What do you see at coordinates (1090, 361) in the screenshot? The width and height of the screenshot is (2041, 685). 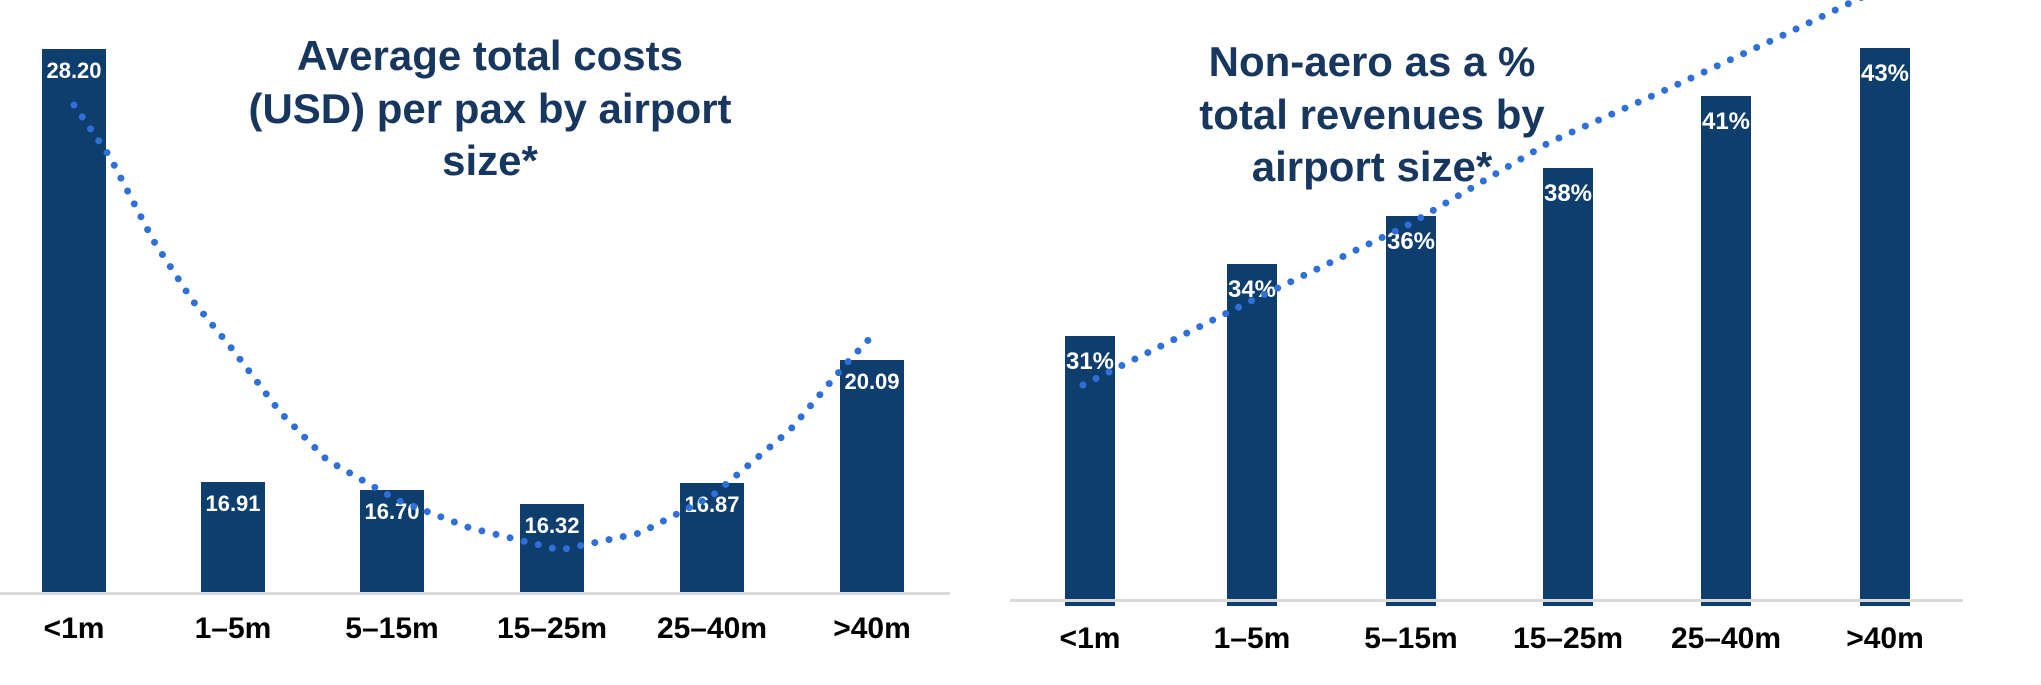 I see `bar-value-label: 31%` at bounding box center [1090, 361].